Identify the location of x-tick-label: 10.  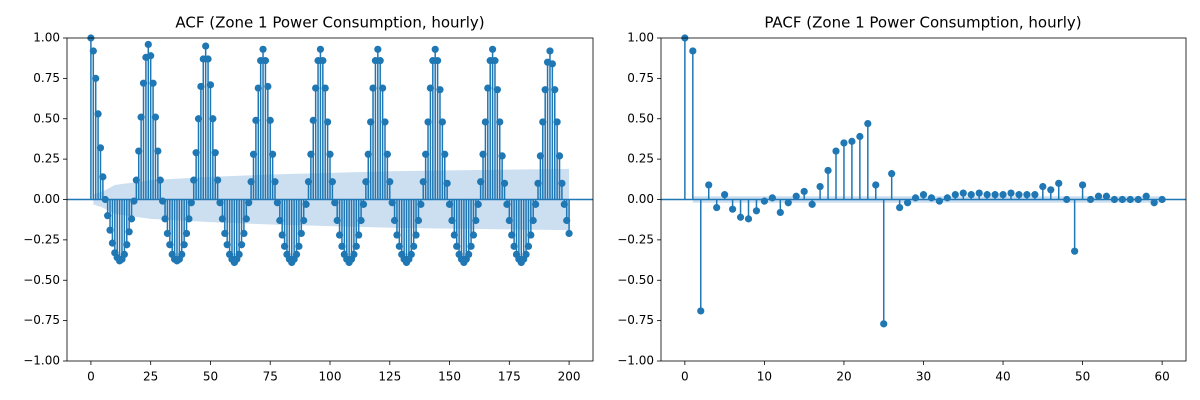
(764, 377).